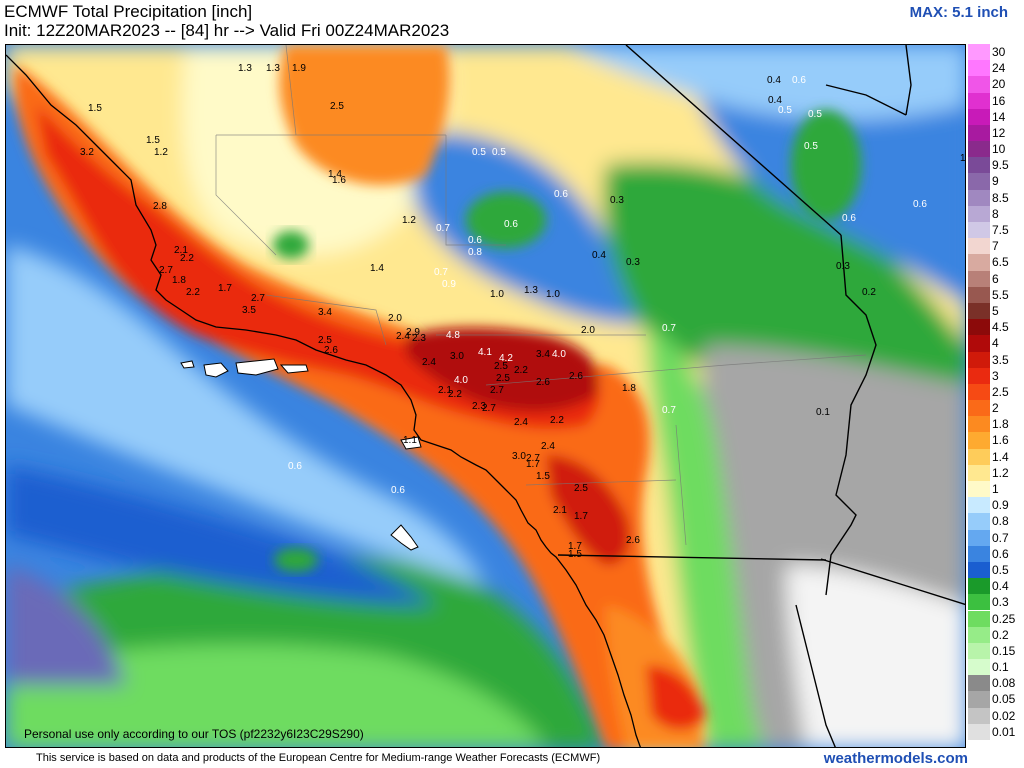 This screenshot has height=768, width=1024. What do you see at coordinates (560, 510) in the screenshot?
I see `precip-value-label: 2.1` at bounding box center [560, 510].